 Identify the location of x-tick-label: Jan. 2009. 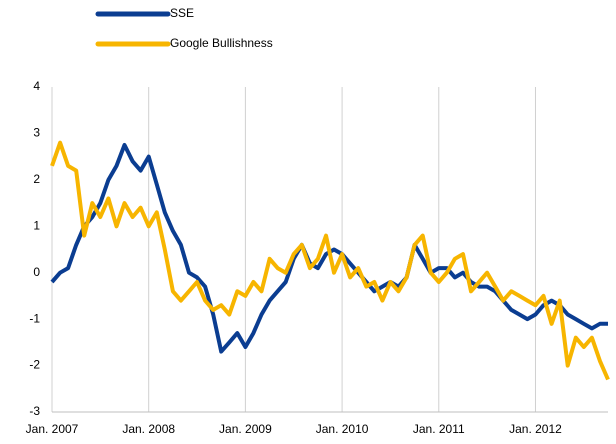
(245, 429).